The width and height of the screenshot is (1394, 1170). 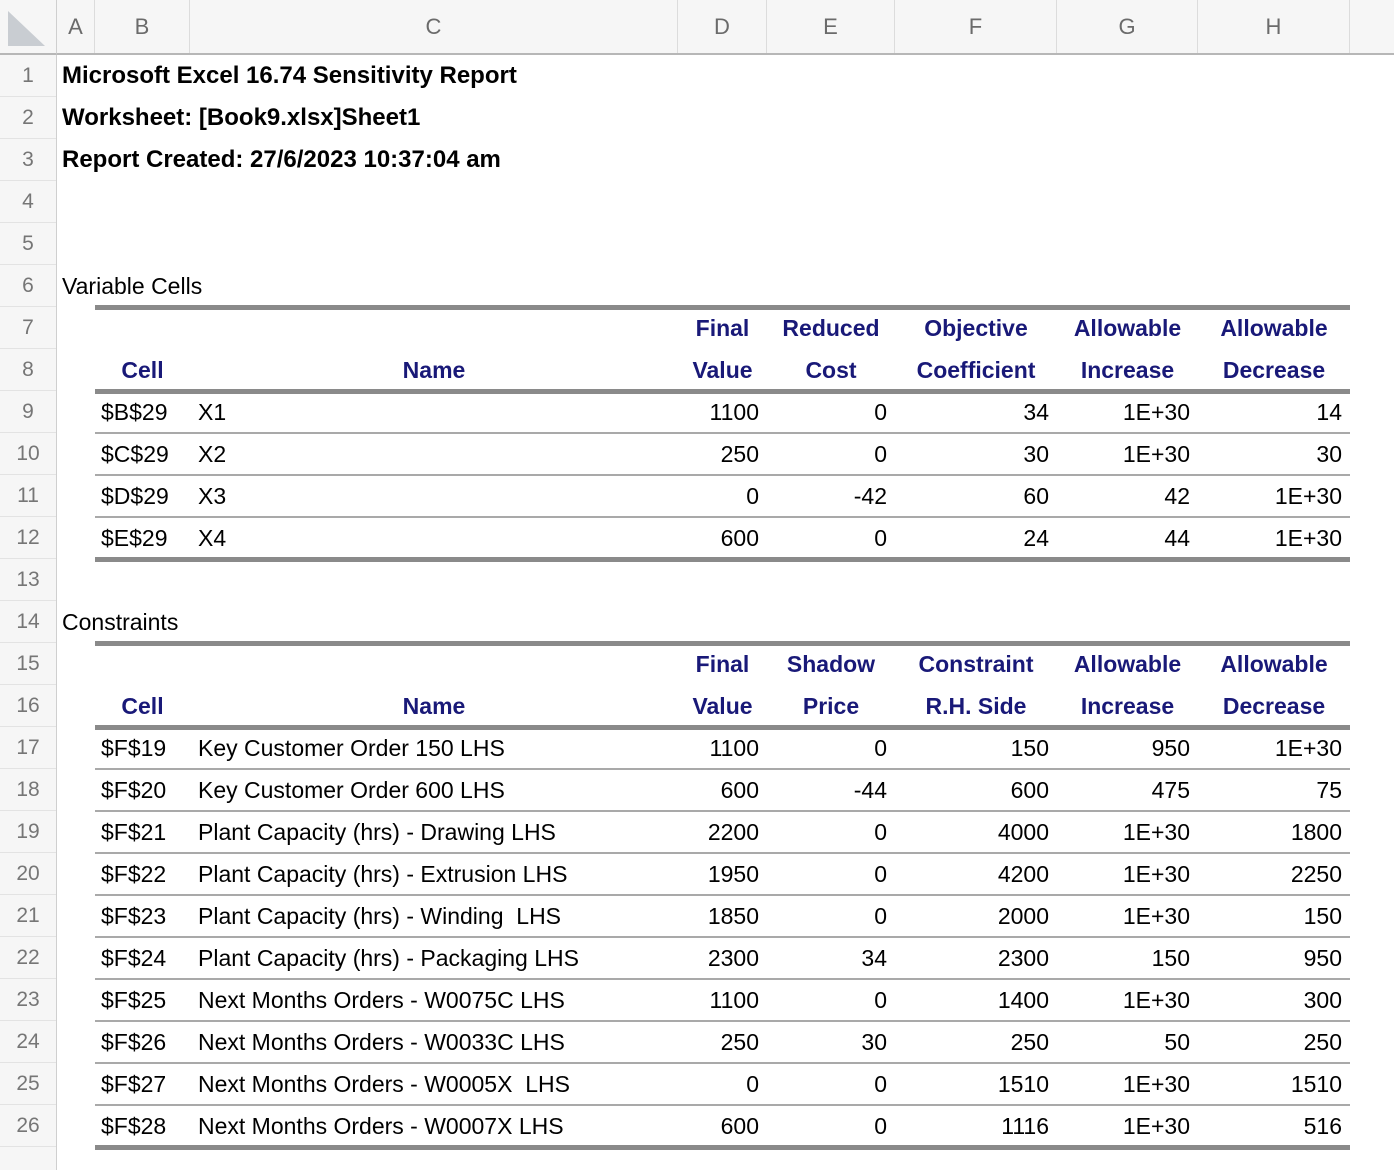 I want to click on constraints-section-label: Constraints, so click(x=120, y=622).